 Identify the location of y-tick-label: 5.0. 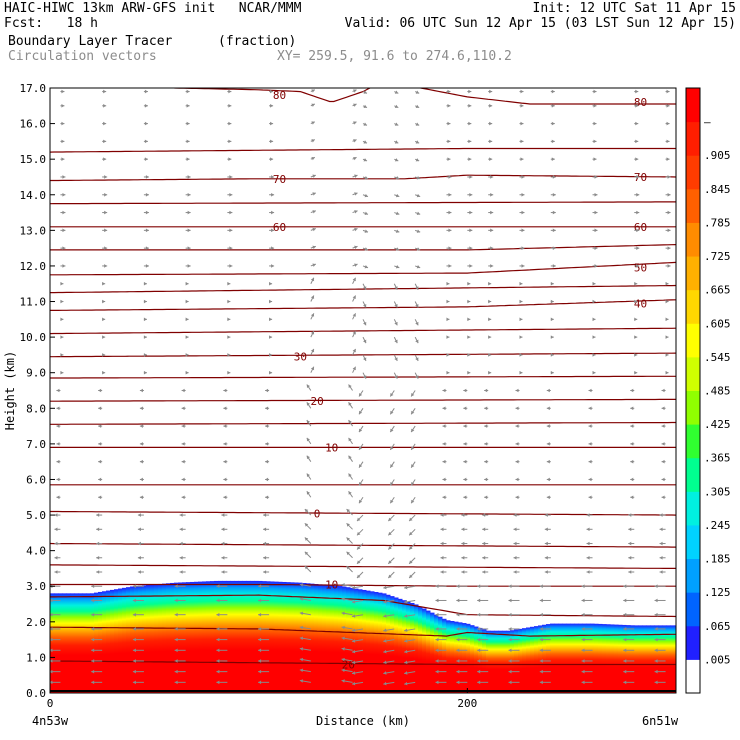
(36, 515).